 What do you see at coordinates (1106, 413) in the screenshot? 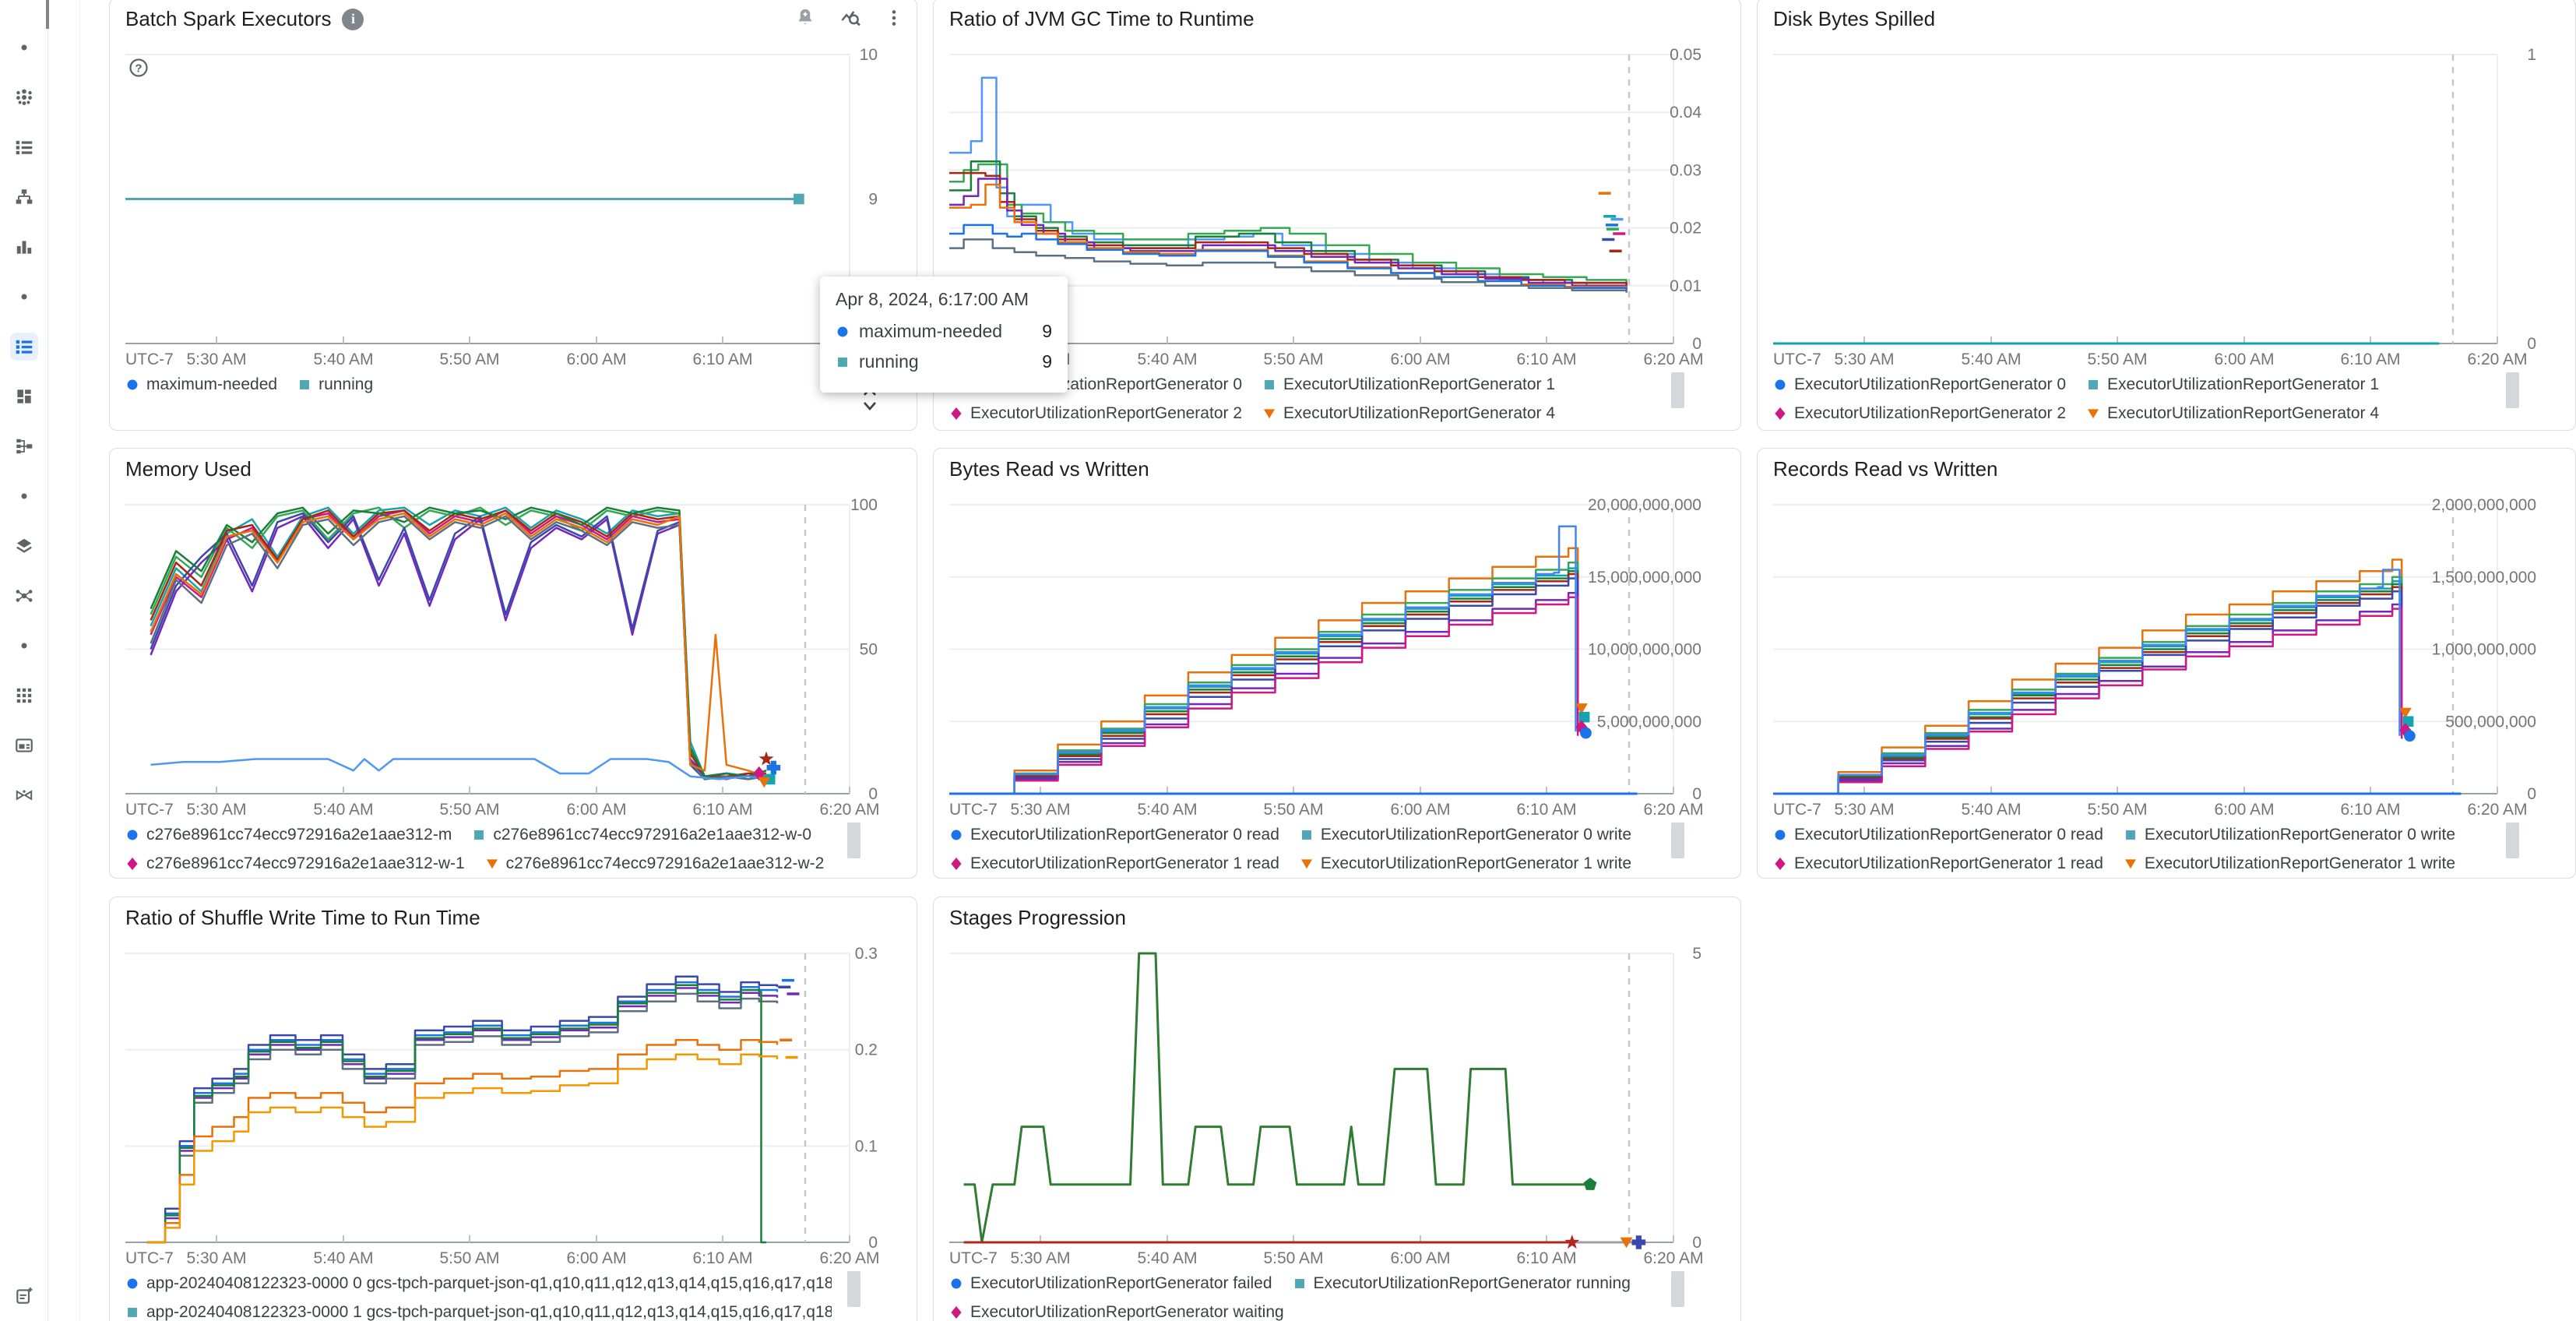
I see `legend-label: ExecutorUtilizationReportGenerator 2` at bounding box center [1106, 413].